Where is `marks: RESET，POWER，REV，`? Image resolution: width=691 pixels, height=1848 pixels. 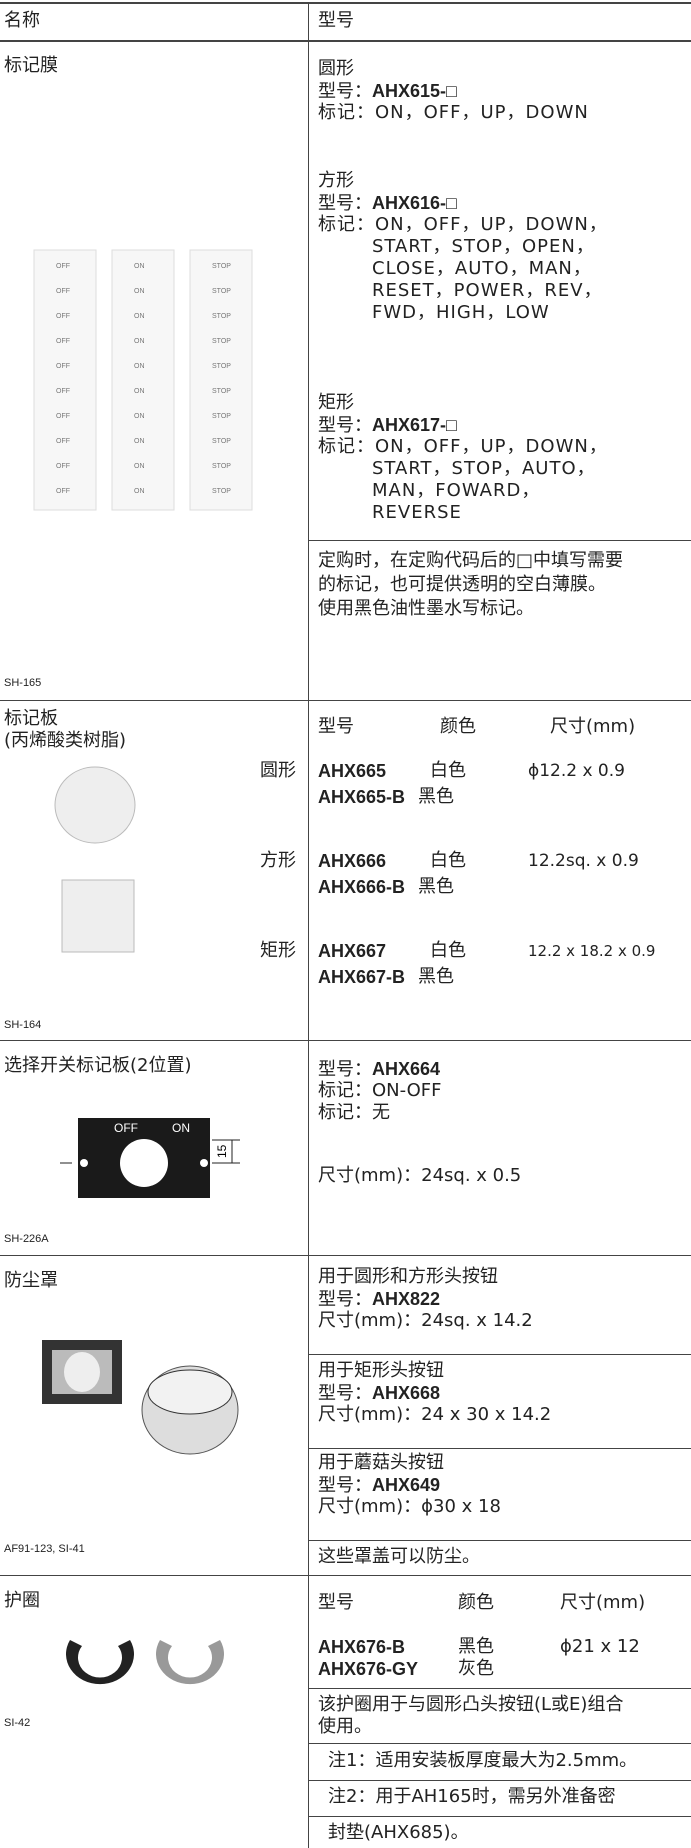
marks: RESET，POWER，REV， is located at coordinates (487, 291).